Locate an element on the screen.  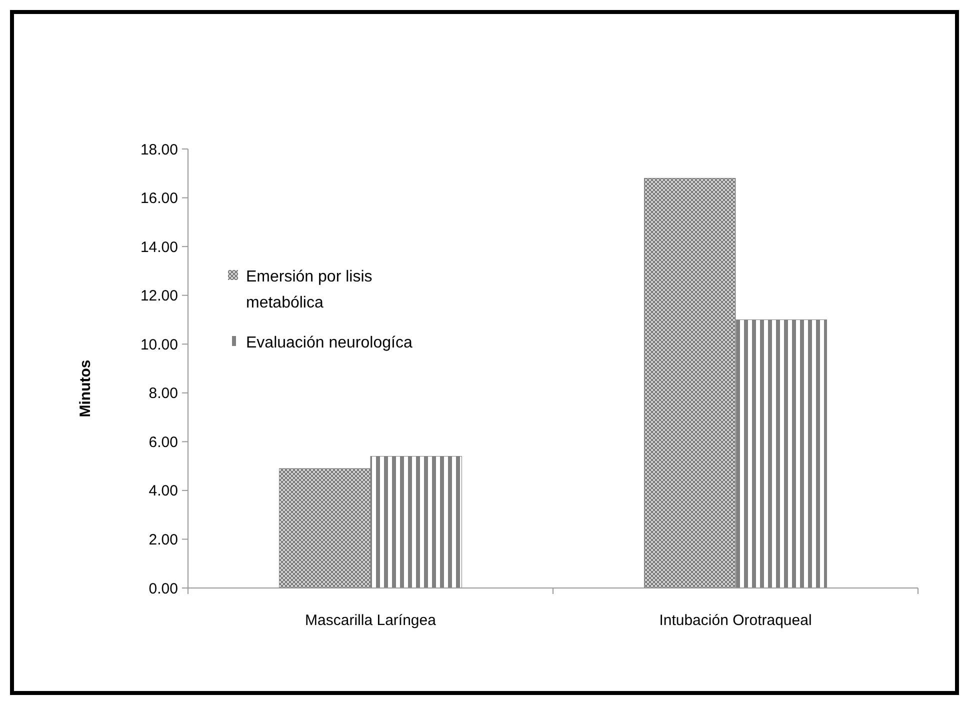
y-axis-title: Minutos is located at coordinates (85, 389).